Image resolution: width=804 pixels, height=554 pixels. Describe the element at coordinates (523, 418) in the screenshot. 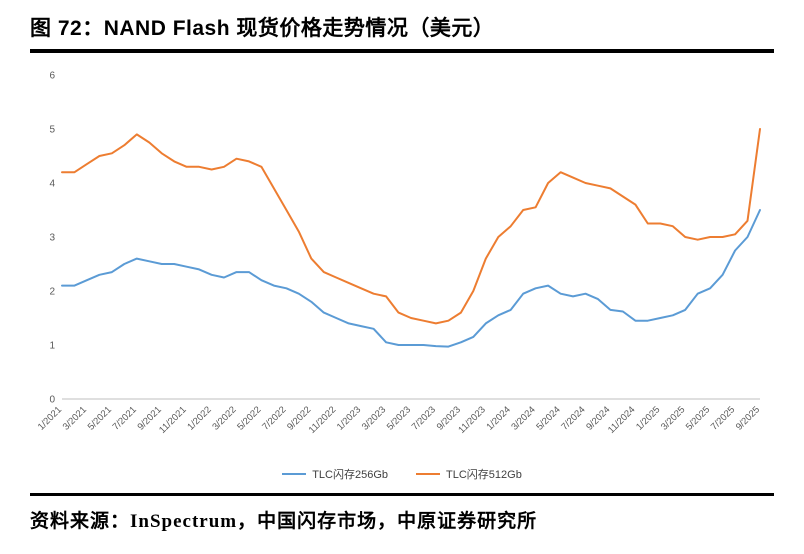

I see `svg-text: 3/2024` at that location.